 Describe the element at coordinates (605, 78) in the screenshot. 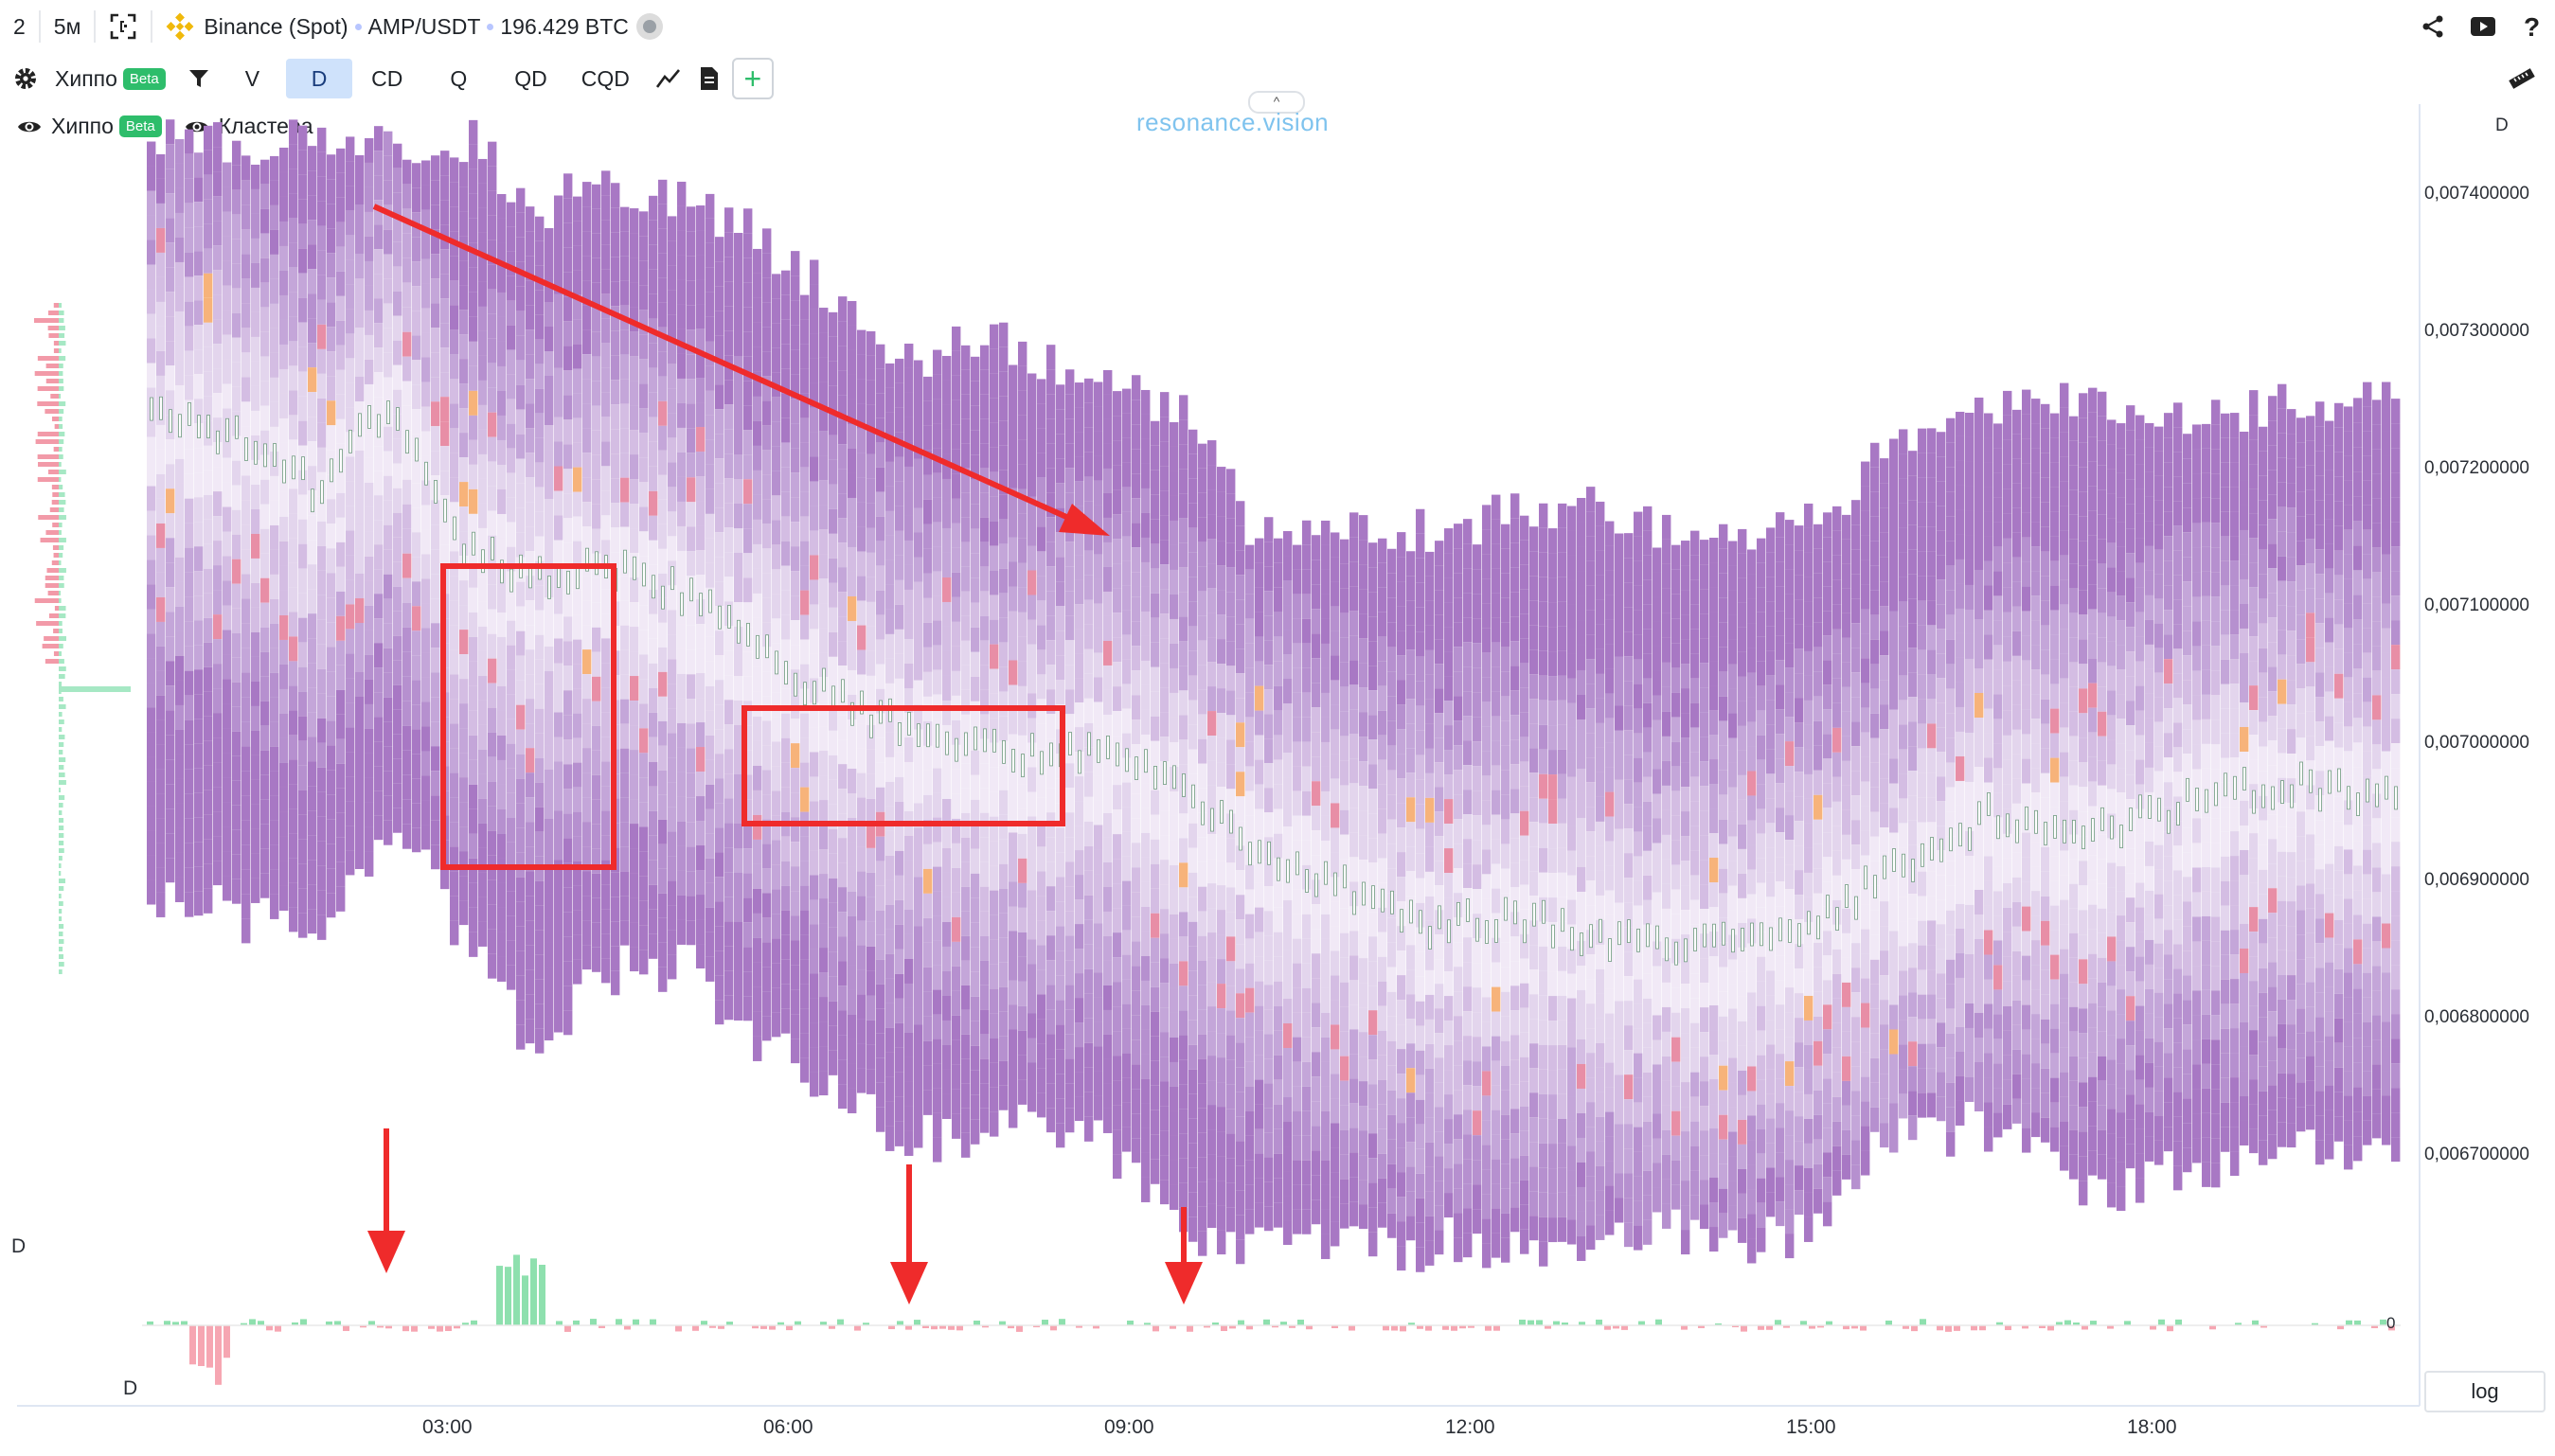

I see `mode-cqd-button: CQD` at that location.